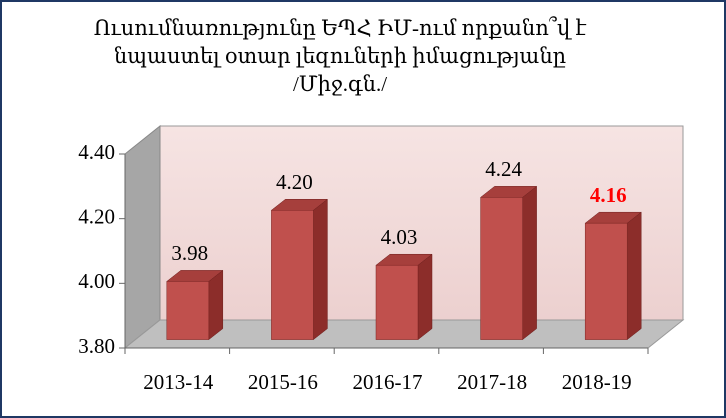  What do you see at coordinates (503, 169) in the screenshot?
I see `value-label: 4.24` at bounding box center [503, 169].